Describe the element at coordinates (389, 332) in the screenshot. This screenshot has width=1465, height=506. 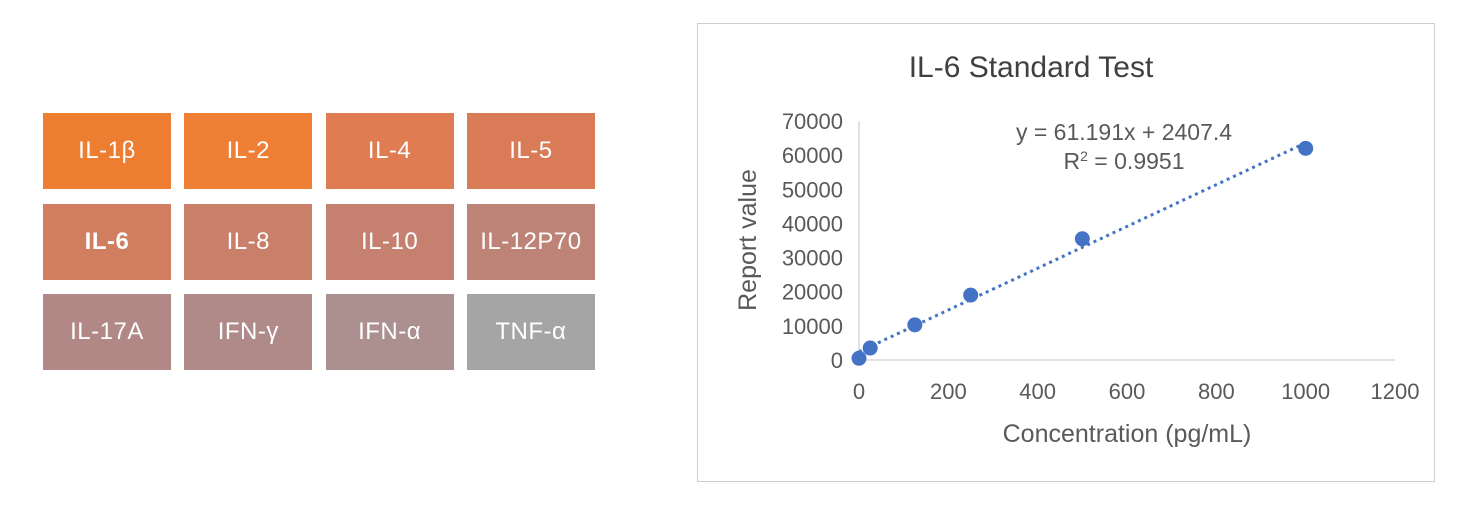
I see `cytokine-tile: IFN-α` at that location.